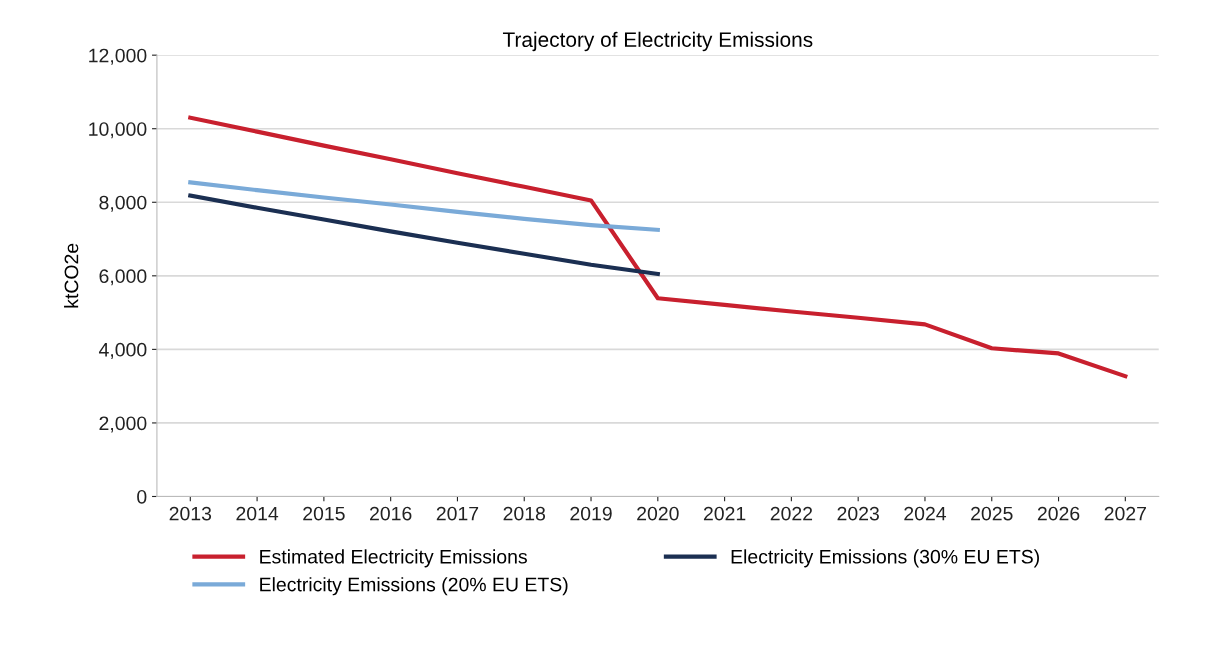 The height and width of the screenshot is (649, 1207). Describe the element at coordinates (123, 424) in the screenshot. I see `y-tick-label: 2,000` at that location.